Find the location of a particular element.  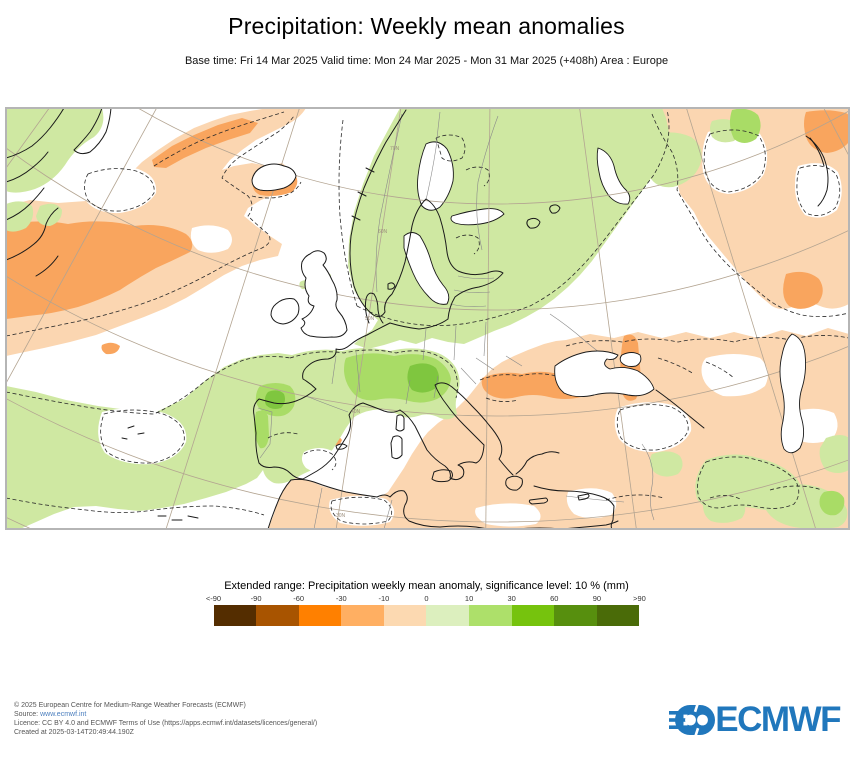

legend-tick: -10 is located at coordinates (384, 598).